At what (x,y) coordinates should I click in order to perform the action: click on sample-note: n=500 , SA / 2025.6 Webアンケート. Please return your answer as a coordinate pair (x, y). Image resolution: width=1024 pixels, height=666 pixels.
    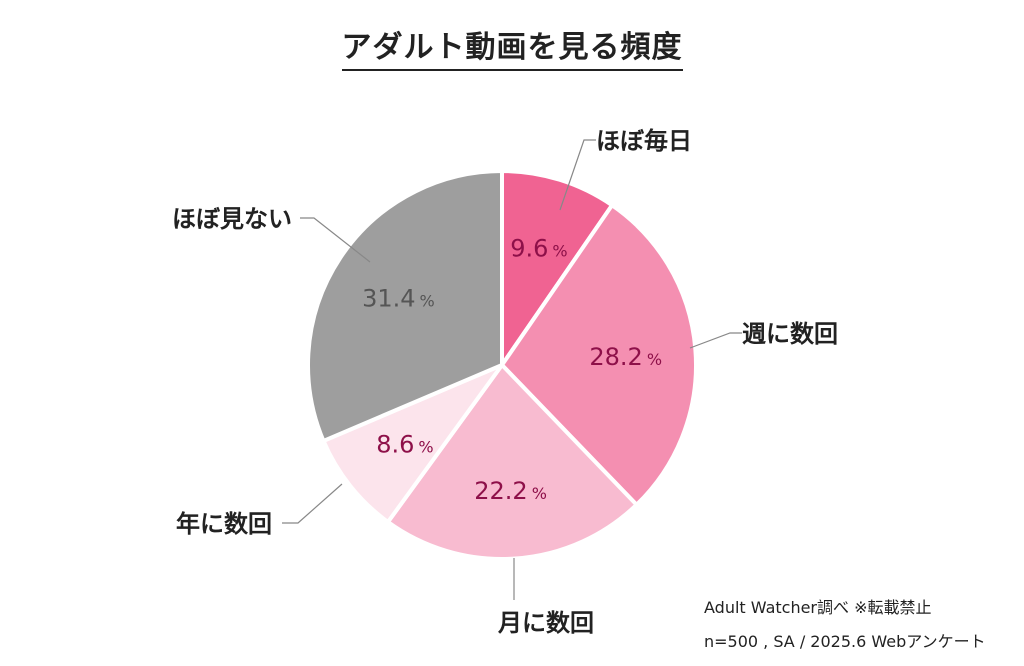
    Looking at the image, I should click on (845, 641).